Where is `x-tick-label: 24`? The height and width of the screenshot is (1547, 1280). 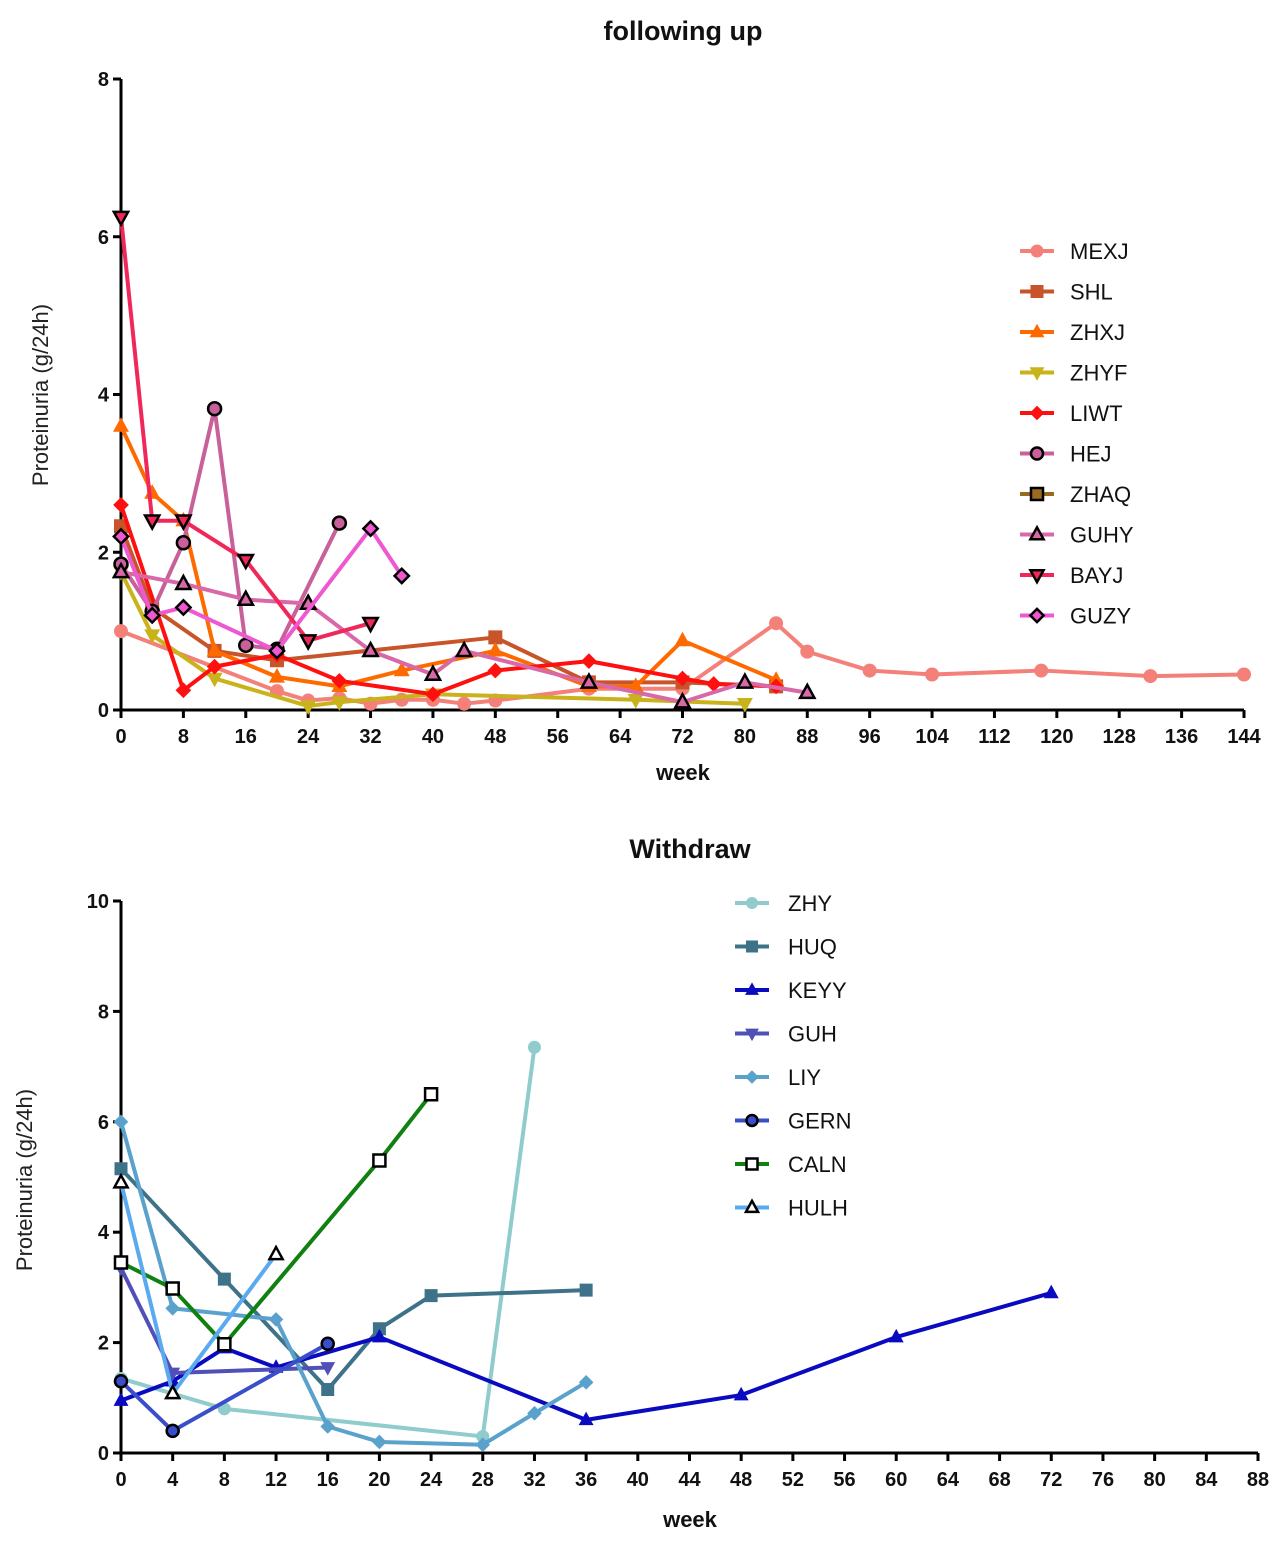
x-tick-label: 24 is located at coordinates (308, 737).